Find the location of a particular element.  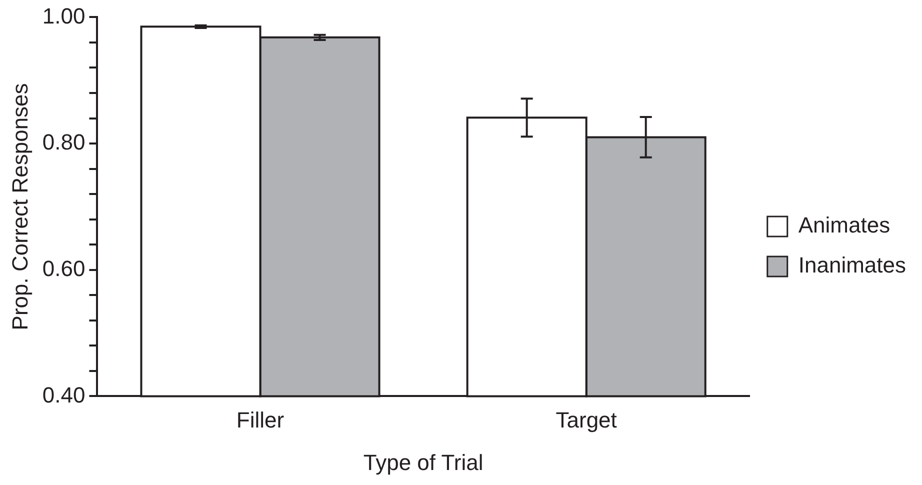

y-tick-label: 1.00 is located at coordinates (64, 15).